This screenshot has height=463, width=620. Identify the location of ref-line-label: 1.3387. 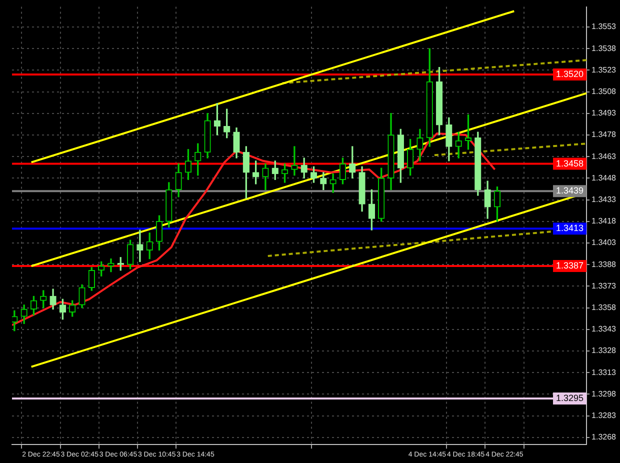
(570, 265).